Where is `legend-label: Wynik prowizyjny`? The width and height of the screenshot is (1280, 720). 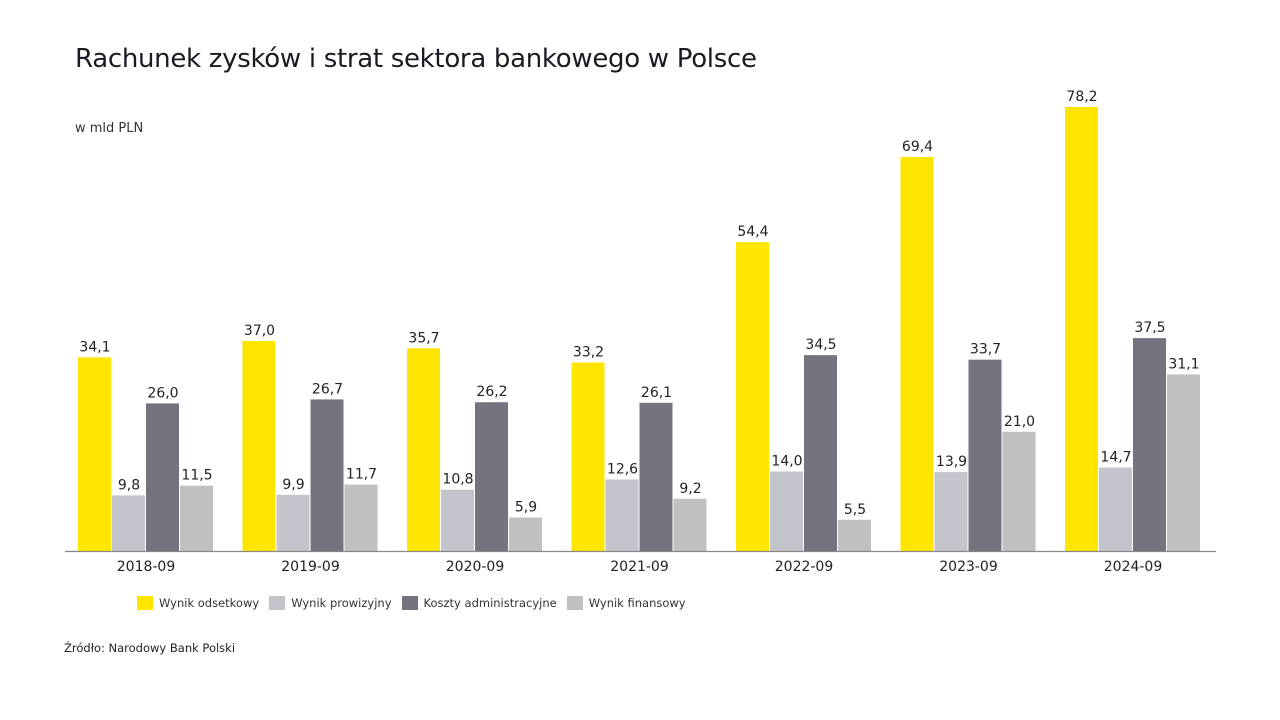 legend-label: Wynik prowizyjny is located at coordinates (341, 603).